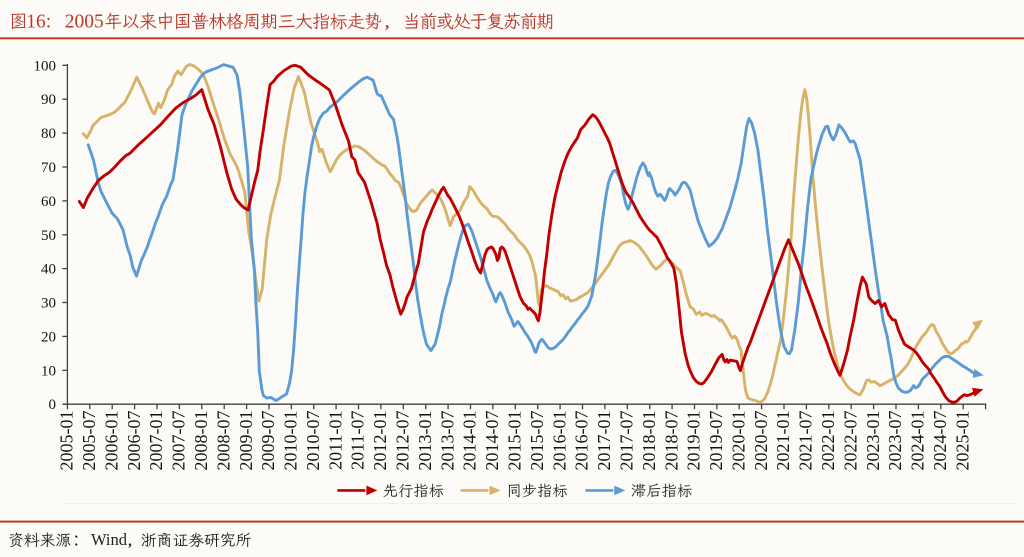 This screenshot has height=557, width=1024. What do you see at coordinates (48, 371) in the screenshot?
I see `svg-text: 10` at bounding box center [48, 371].